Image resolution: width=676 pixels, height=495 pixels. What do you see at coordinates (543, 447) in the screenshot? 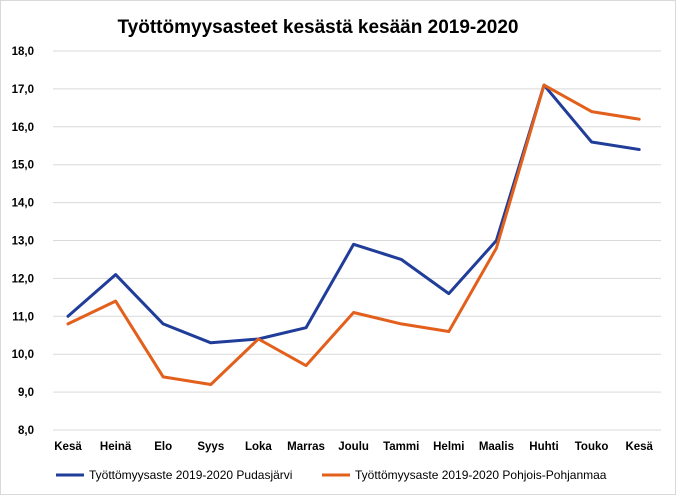
I see `x-tick-label: Huhti` at bounding box center [543, 447].